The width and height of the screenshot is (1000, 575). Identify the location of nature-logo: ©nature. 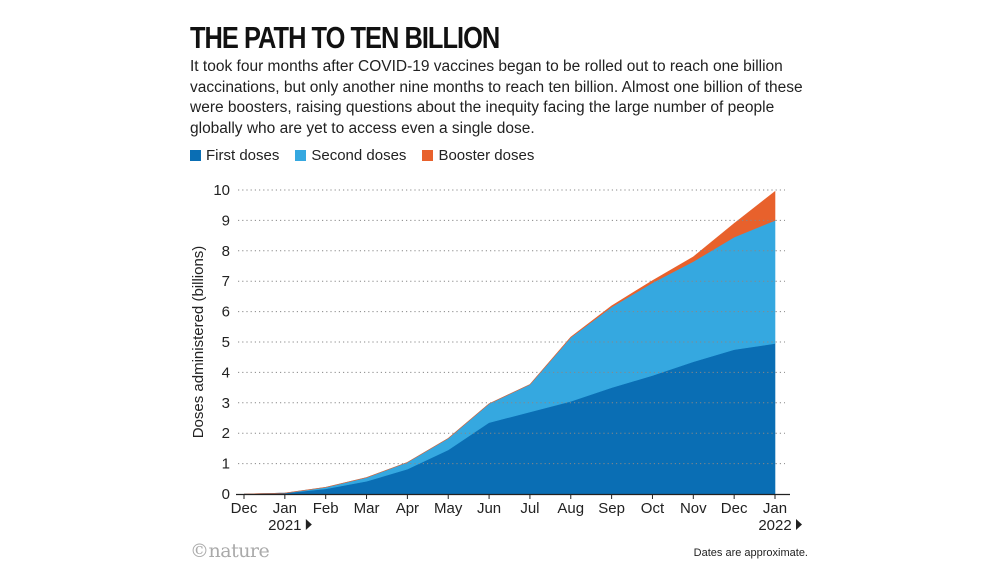
(230, 551).